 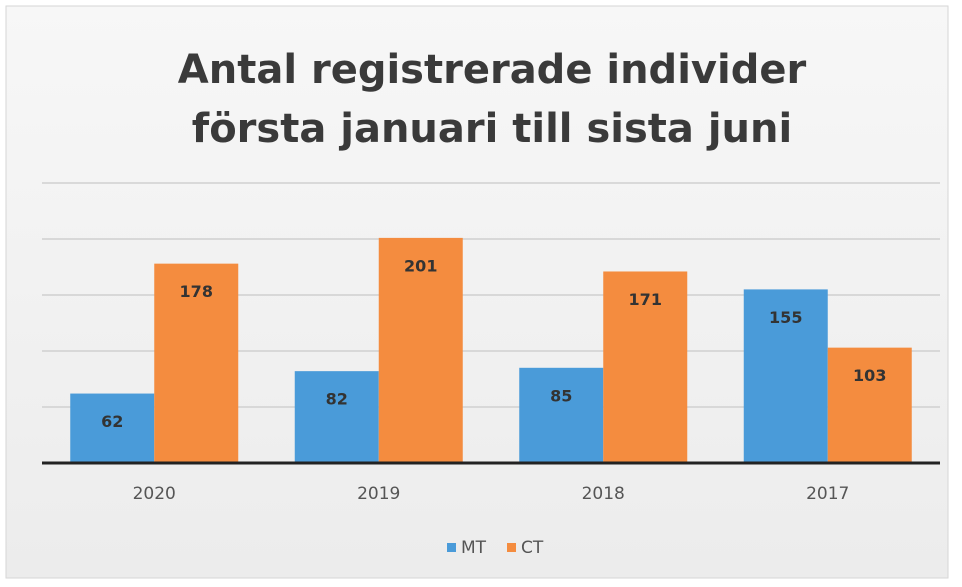 I want to click on data-label: 103, so click(x=869, y=375).